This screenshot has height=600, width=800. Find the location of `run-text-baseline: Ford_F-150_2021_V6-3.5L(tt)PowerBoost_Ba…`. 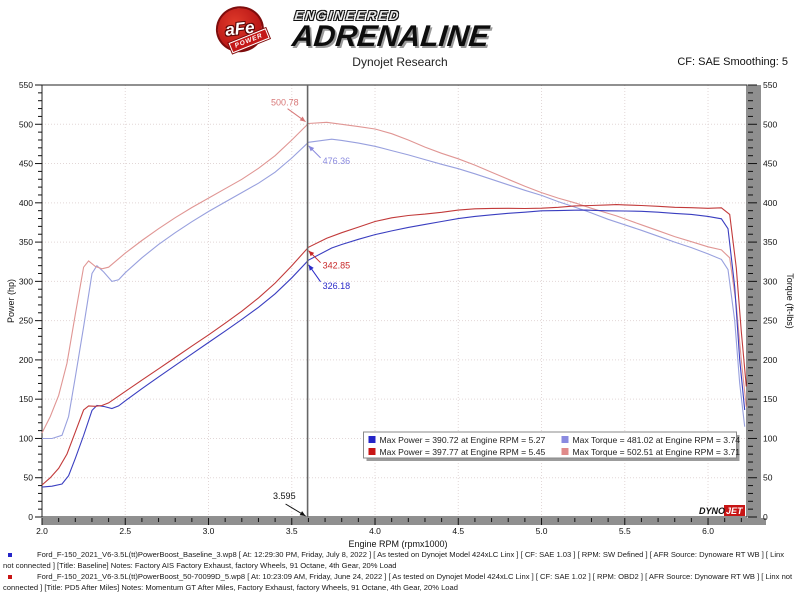

run-text-baseline: Ford_F-150_2021_V6-3.5L(tt)PowerBoost_Ba… is located at coordinates (394, 560).